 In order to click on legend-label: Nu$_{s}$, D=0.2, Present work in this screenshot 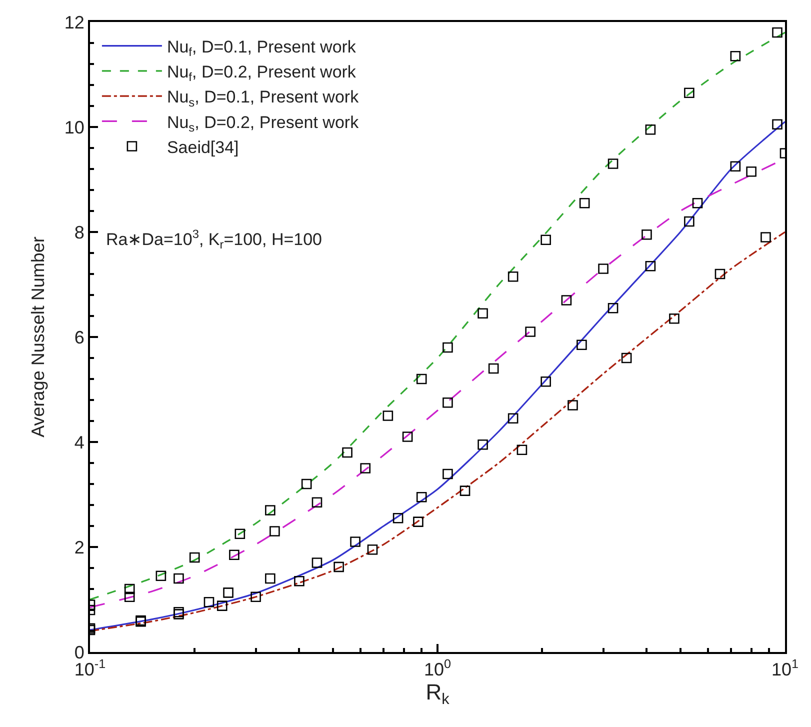, I will do `click(263, 123)`.